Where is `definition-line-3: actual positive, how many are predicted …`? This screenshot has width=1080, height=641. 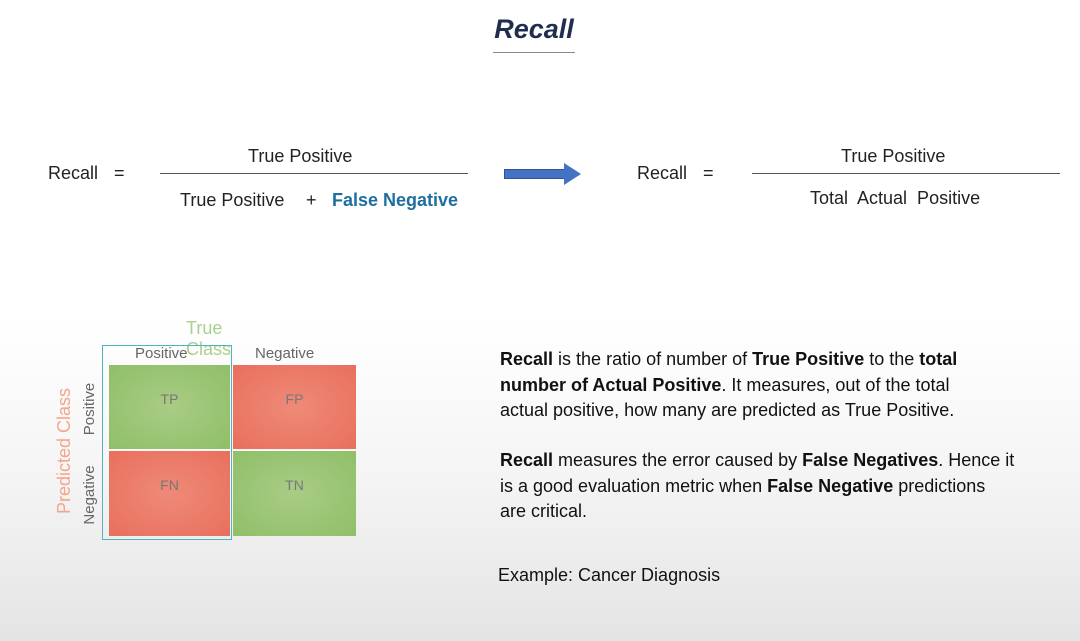 definition-line-3: actual positive, how many are predicted … is located at coordinates (727, 410).